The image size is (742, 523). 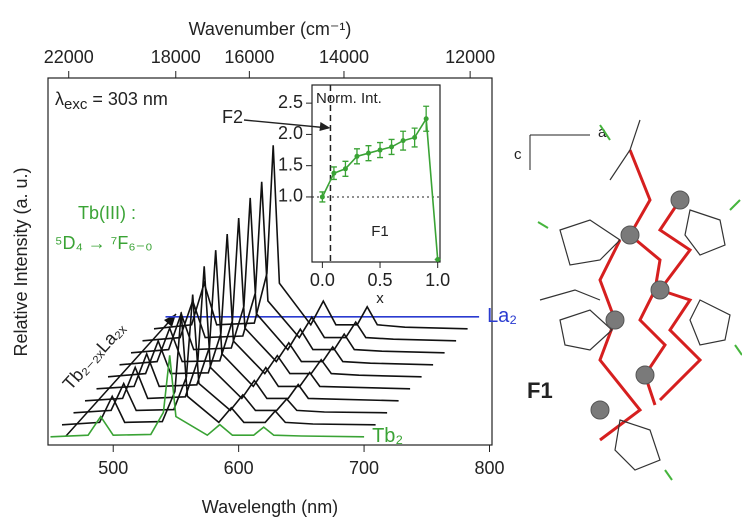 What do you see at coordinates (380, 231) in the screenshot?
I see `inset-annotation: F1` at bounding box center [380, 231].